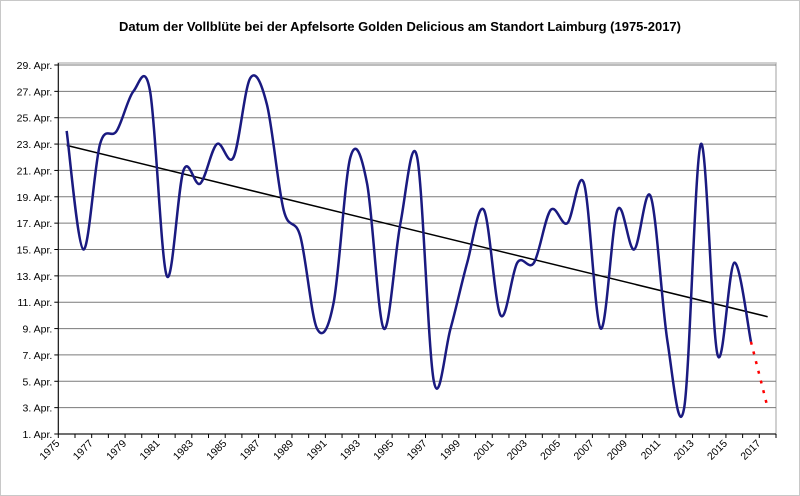 The height and width of the screenshot is (496, 800). What do you see at coordinates (759, 374) in the screenshot?
I see `projection-line` at bounding box center [759, 374].